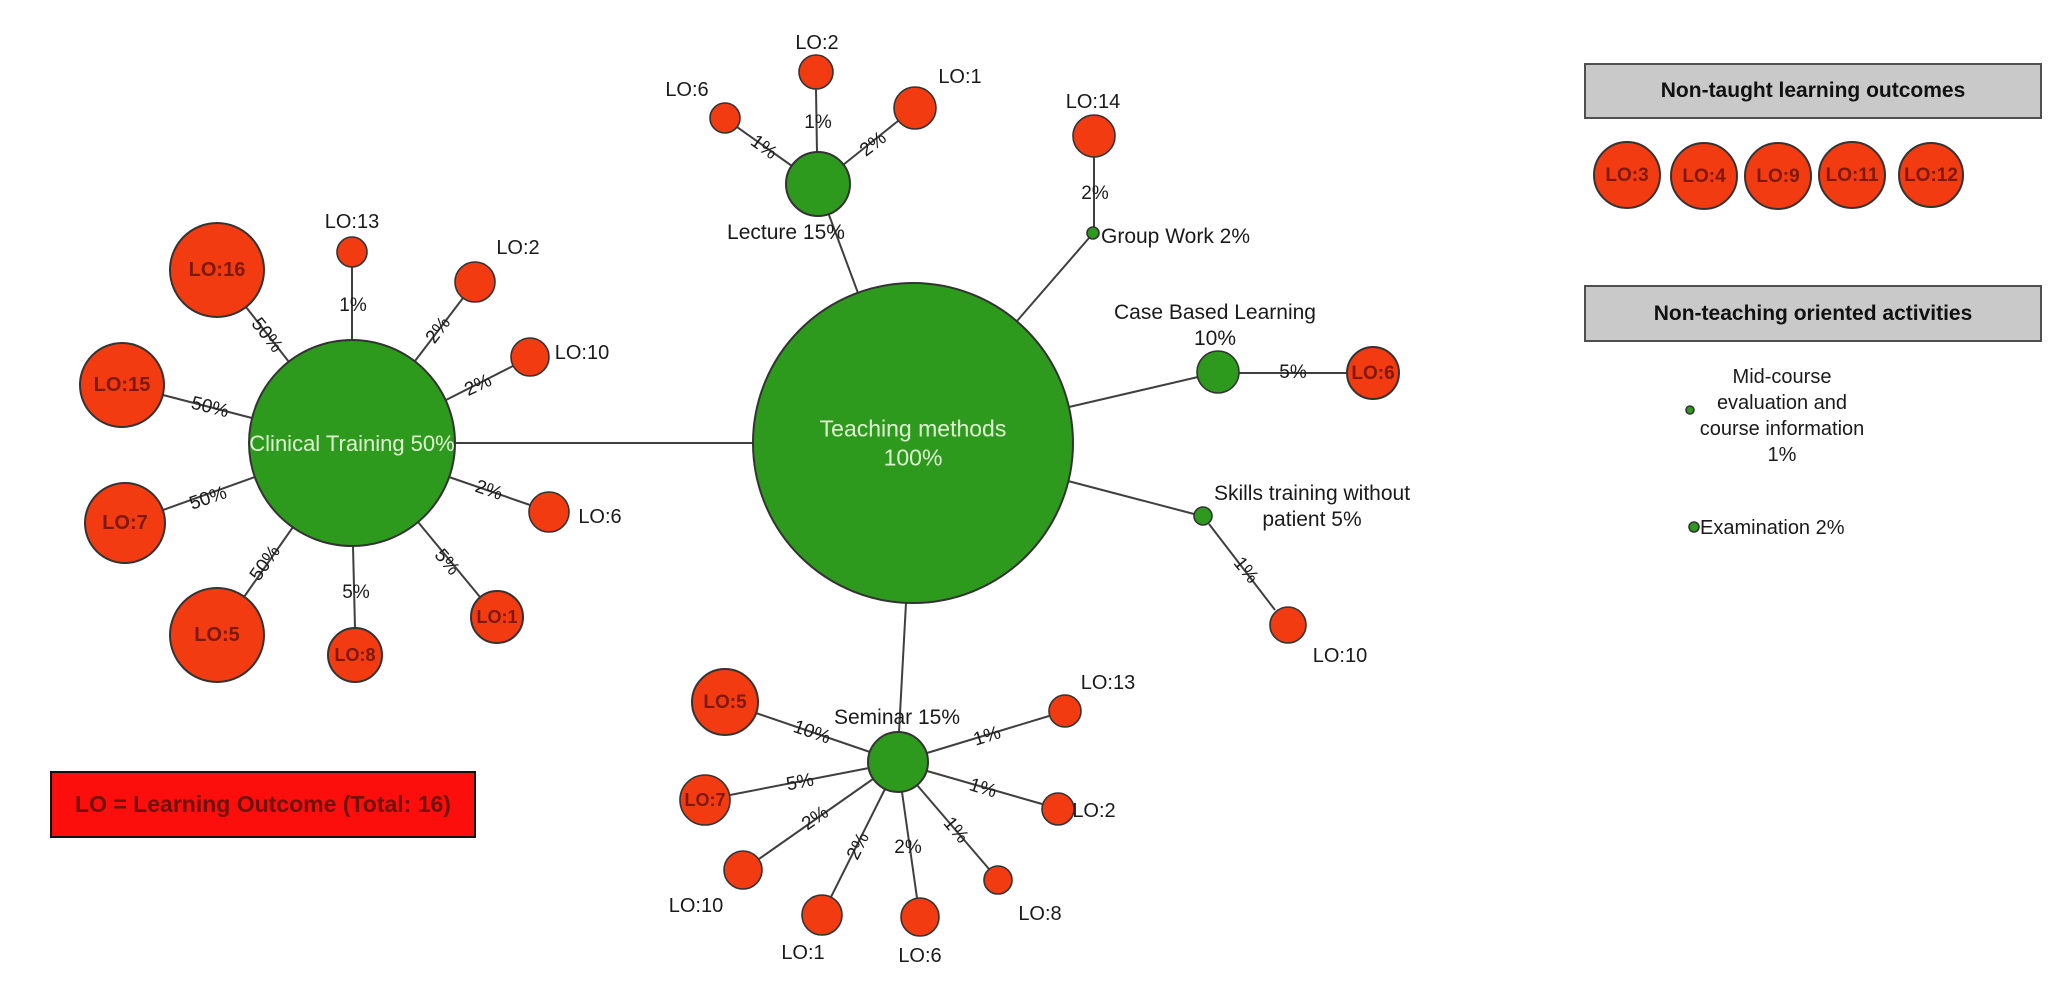 This screenshot has height=1001, width=2059. I want to click on edge-seminar-lo7, so click(799, 781).